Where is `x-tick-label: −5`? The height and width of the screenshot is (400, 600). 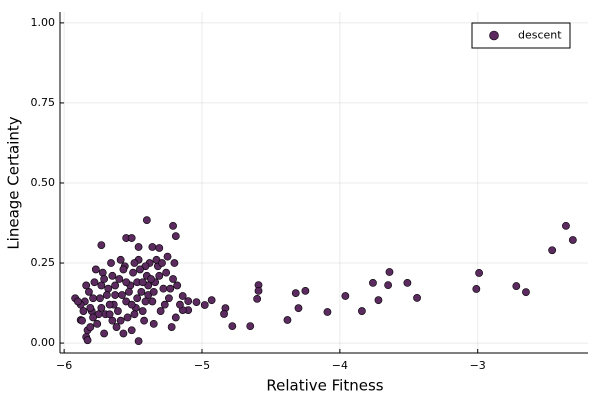
x-tick-label: −5 is located at coordinates (202, 365).